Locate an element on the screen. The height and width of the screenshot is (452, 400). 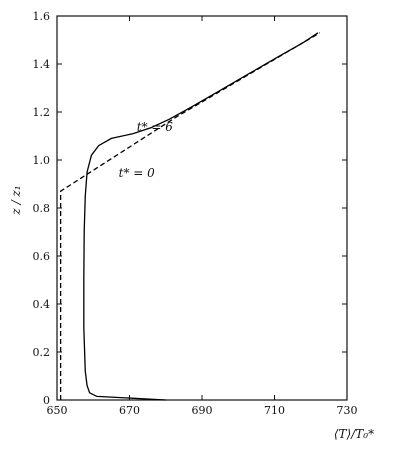
series-annotation: t* = 0 is located at coordinates (137, 173).